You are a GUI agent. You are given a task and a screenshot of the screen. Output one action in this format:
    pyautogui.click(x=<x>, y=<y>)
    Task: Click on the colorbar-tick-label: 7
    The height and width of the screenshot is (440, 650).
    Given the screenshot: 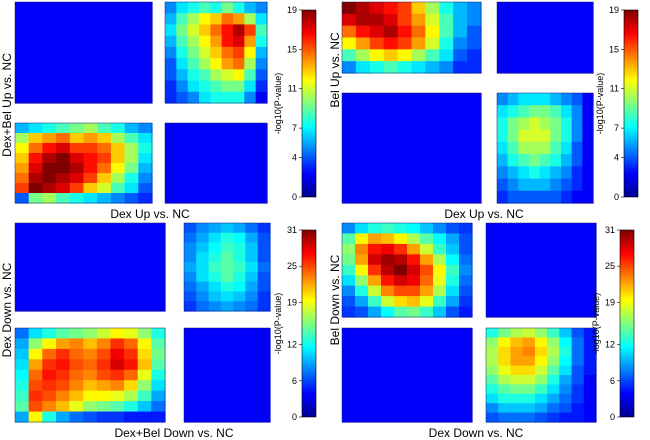 What is the action you would take?
    pyautogui.click(x=294, y=128)
    